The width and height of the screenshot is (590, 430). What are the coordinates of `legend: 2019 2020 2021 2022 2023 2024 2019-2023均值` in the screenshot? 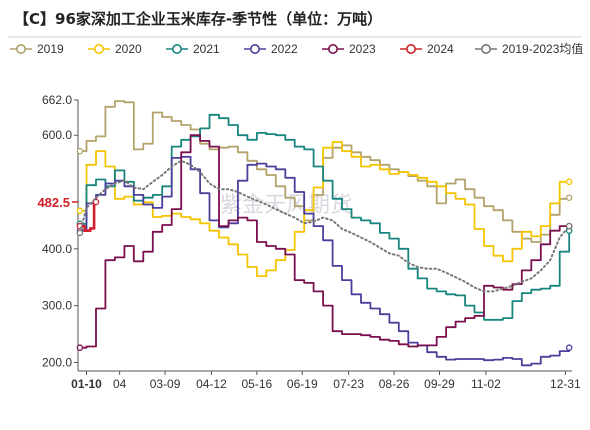 It's located at (296, 48).